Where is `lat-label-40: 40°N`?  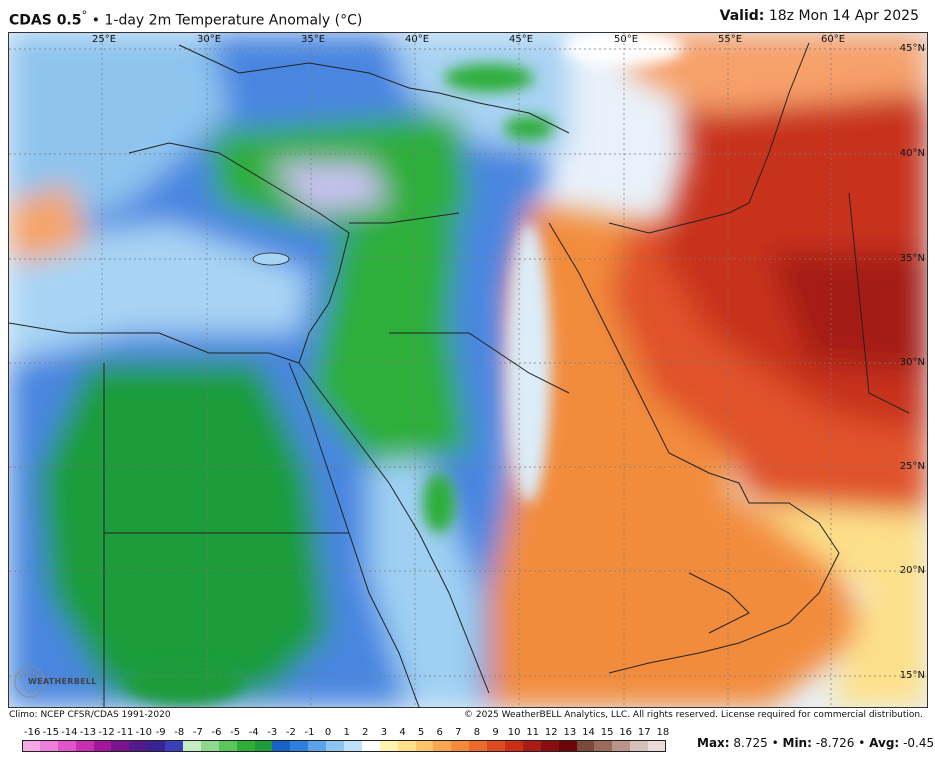
lat-label-40: 40°N is located at coordinates (912, 153).